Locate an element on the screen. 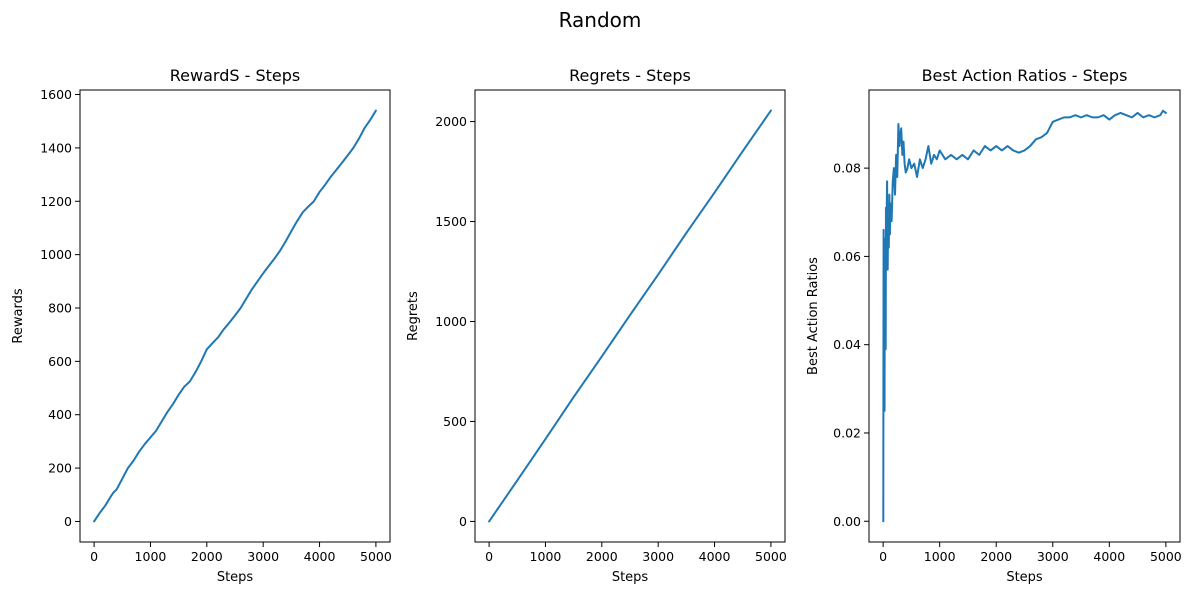 Image resolution: width=1200 pixels, height=600 pixels. y-tick-label: 1400 is located at coordinates (56, 147).